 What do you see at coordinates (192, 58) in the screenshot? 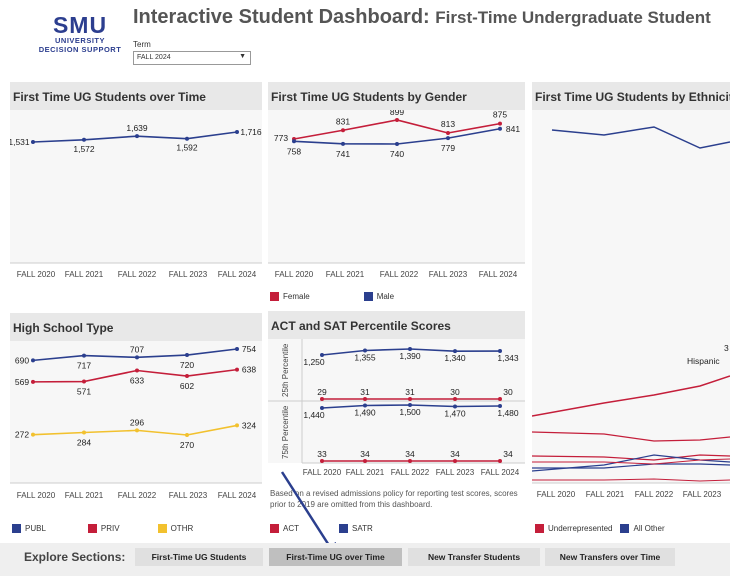
I see `term-dropdown: FALL 2024 ▼` at bounding box center [192, 58].